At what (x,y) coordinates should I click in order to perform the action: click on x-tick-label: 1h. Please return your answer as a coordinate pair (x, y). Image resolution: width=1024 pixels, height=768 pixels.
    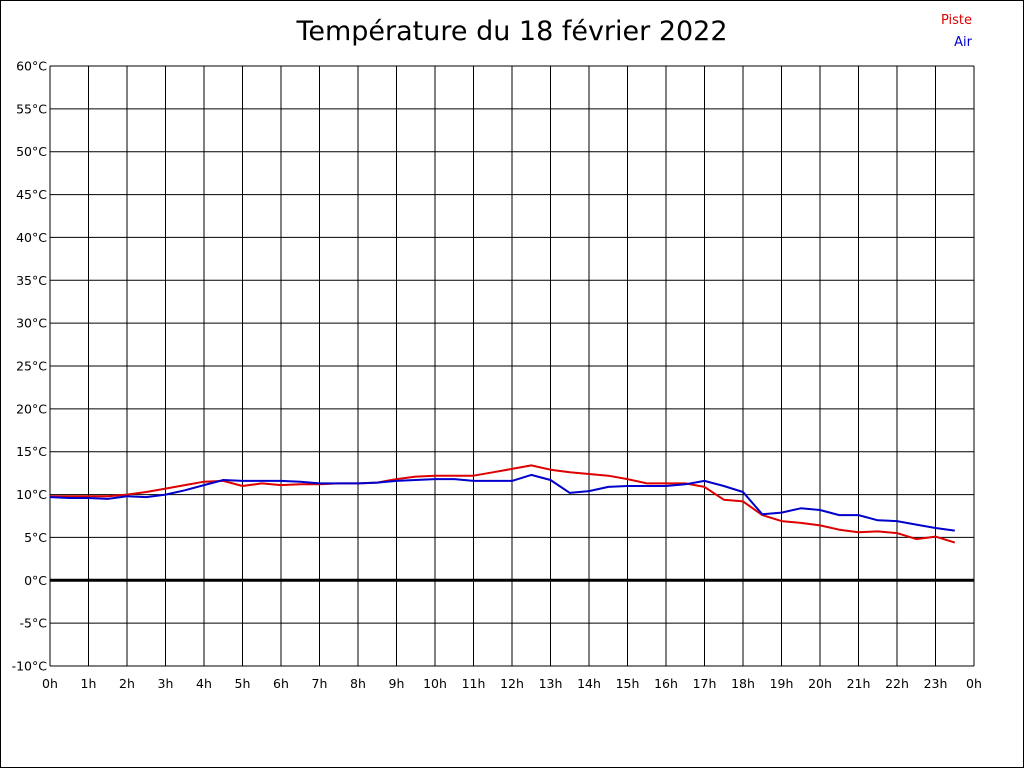
    Looking at the image, I should click on (89, 683).